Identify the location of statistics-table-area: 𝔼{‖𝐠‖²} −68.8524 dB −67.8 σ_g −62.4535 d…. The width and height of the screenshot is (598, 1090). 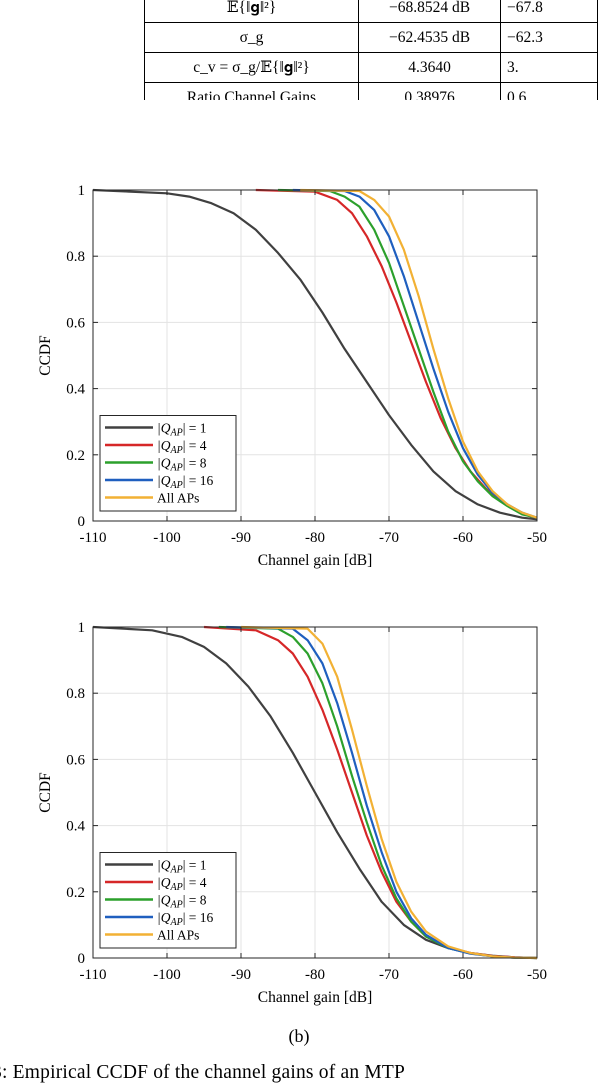
(299, 50).